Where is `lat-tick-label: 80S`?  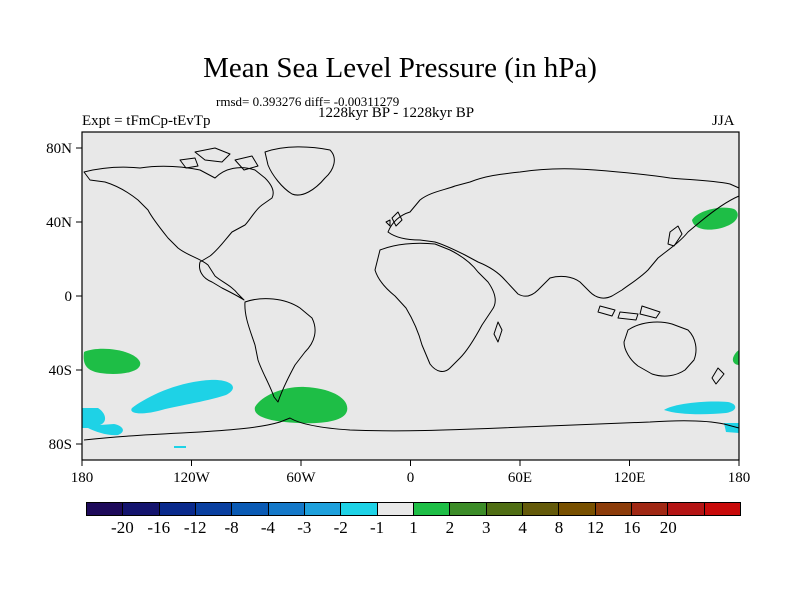
lat-tick-label: 80S is located at coordinates (60, 445).